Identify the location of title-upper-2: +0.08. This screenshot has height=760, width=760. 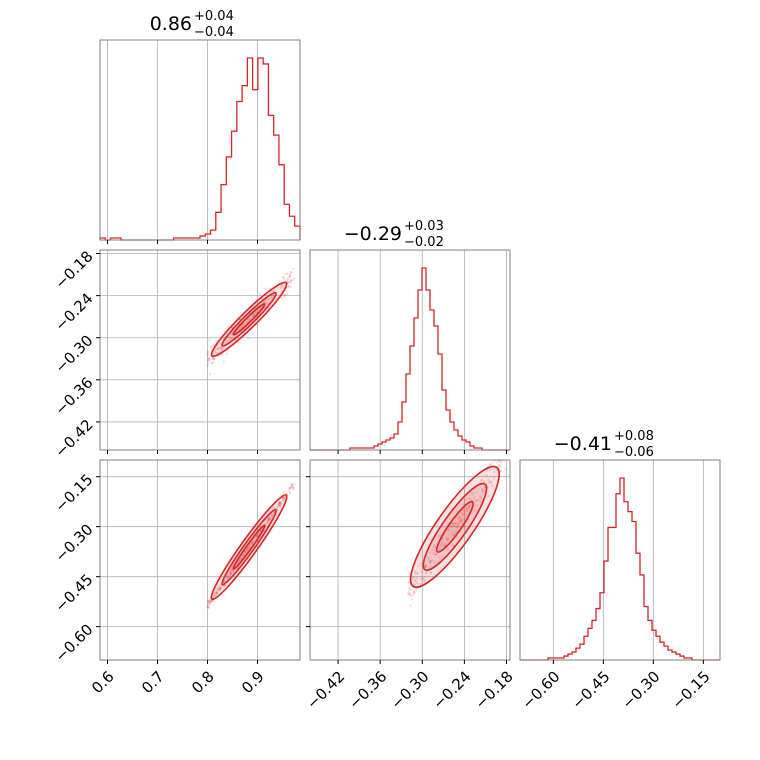
(634, 436).